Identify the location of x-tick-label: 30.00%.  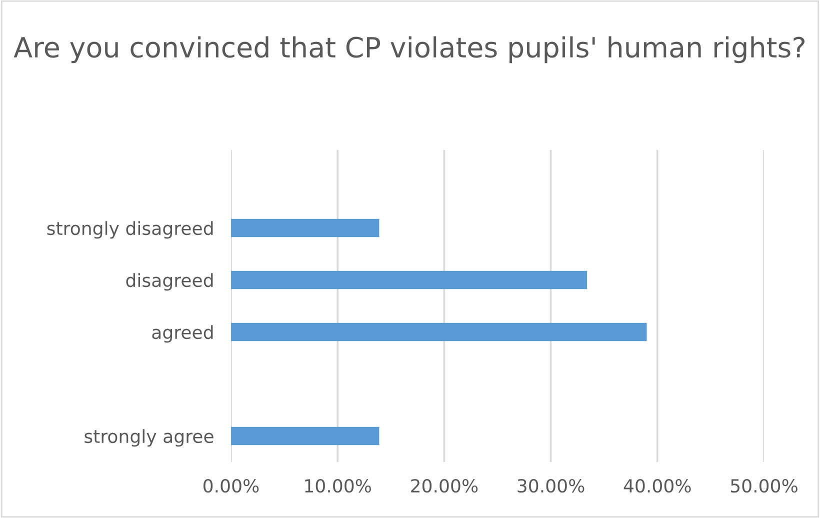
(551, 485).